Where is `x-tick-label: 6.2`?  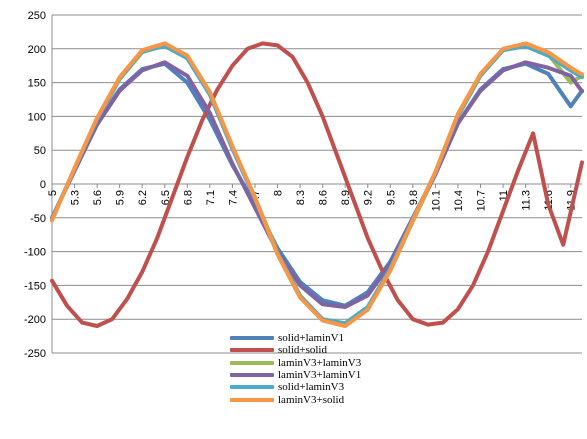 x-tick-label: 6.2 is located at coordinates (143, 197).